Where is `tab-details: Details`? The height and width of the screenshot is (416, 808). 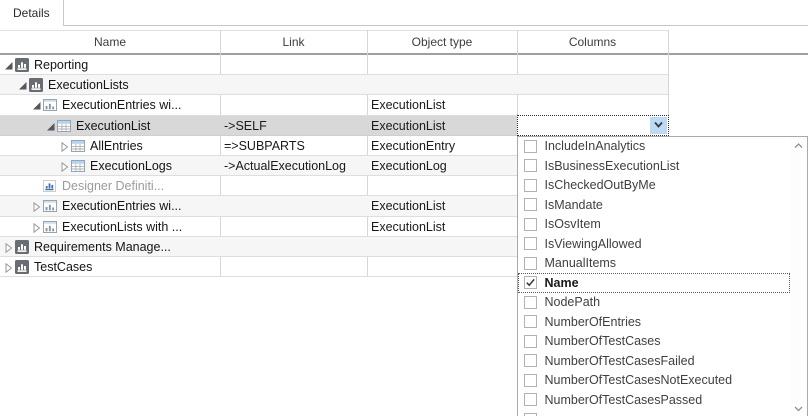 tab-details: Details is located at coordinates (32, 13).